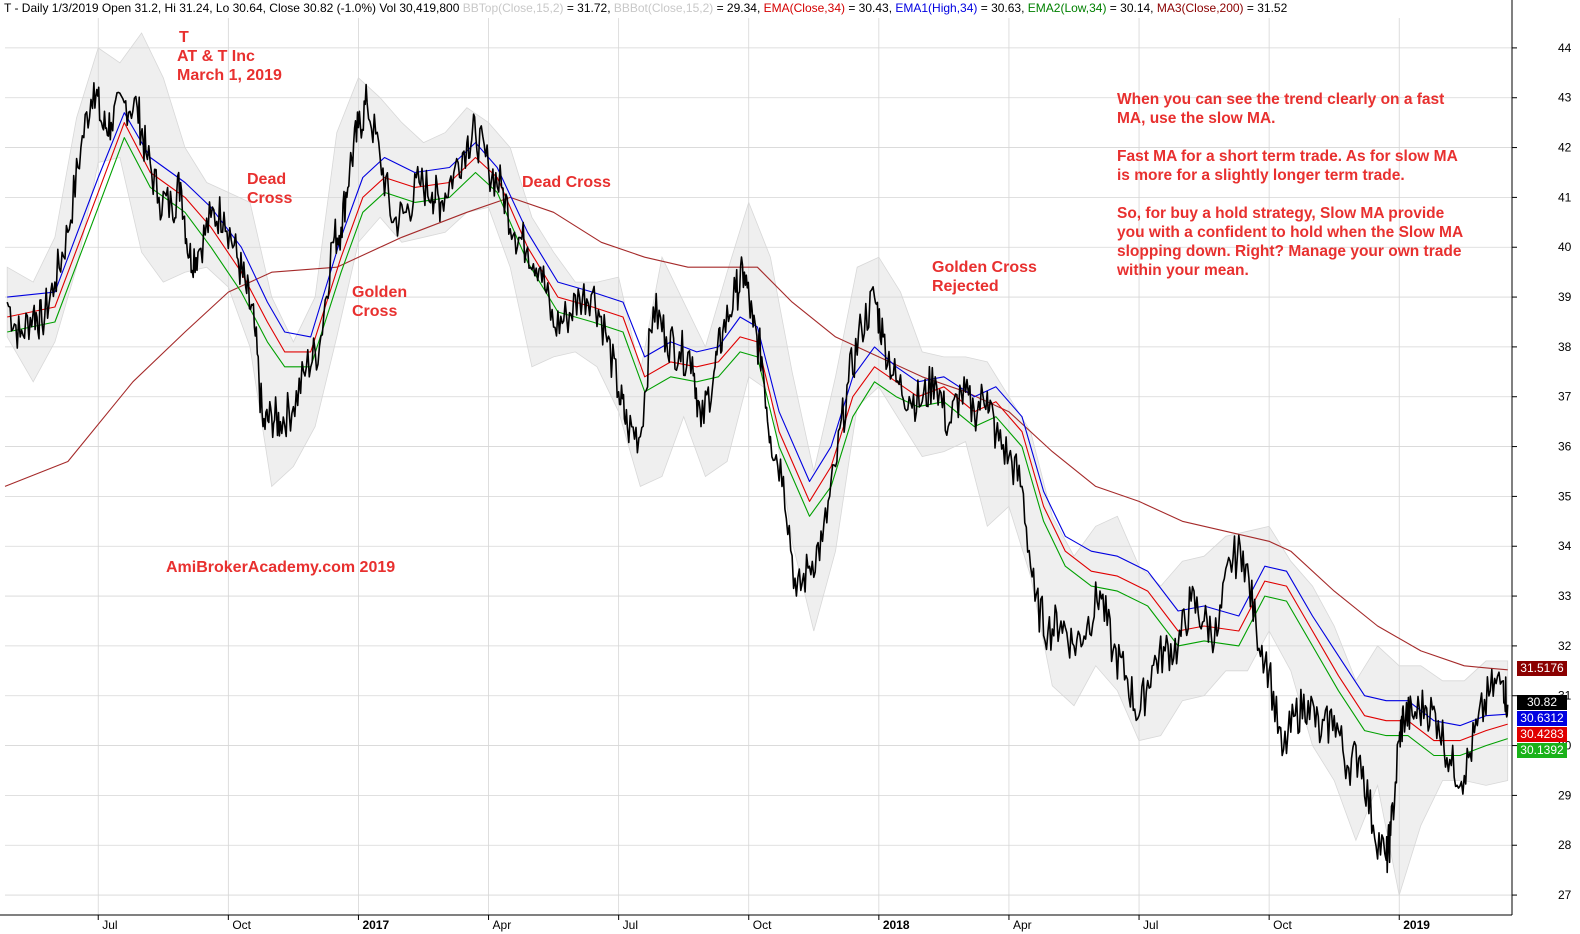  Describe the element at coordinates (1067, 8) in the screenshot. I see `header-ema2-label: EMA2(Low,34)` at that location.